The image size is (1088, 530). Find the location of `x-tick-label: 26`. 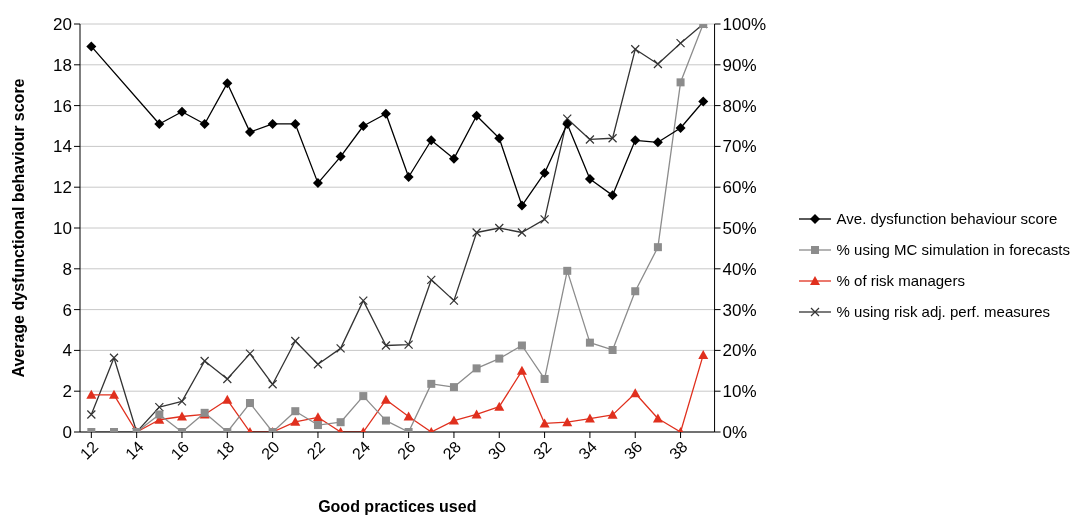

x-tick-label: 26 is located at coordinates (406, 450).